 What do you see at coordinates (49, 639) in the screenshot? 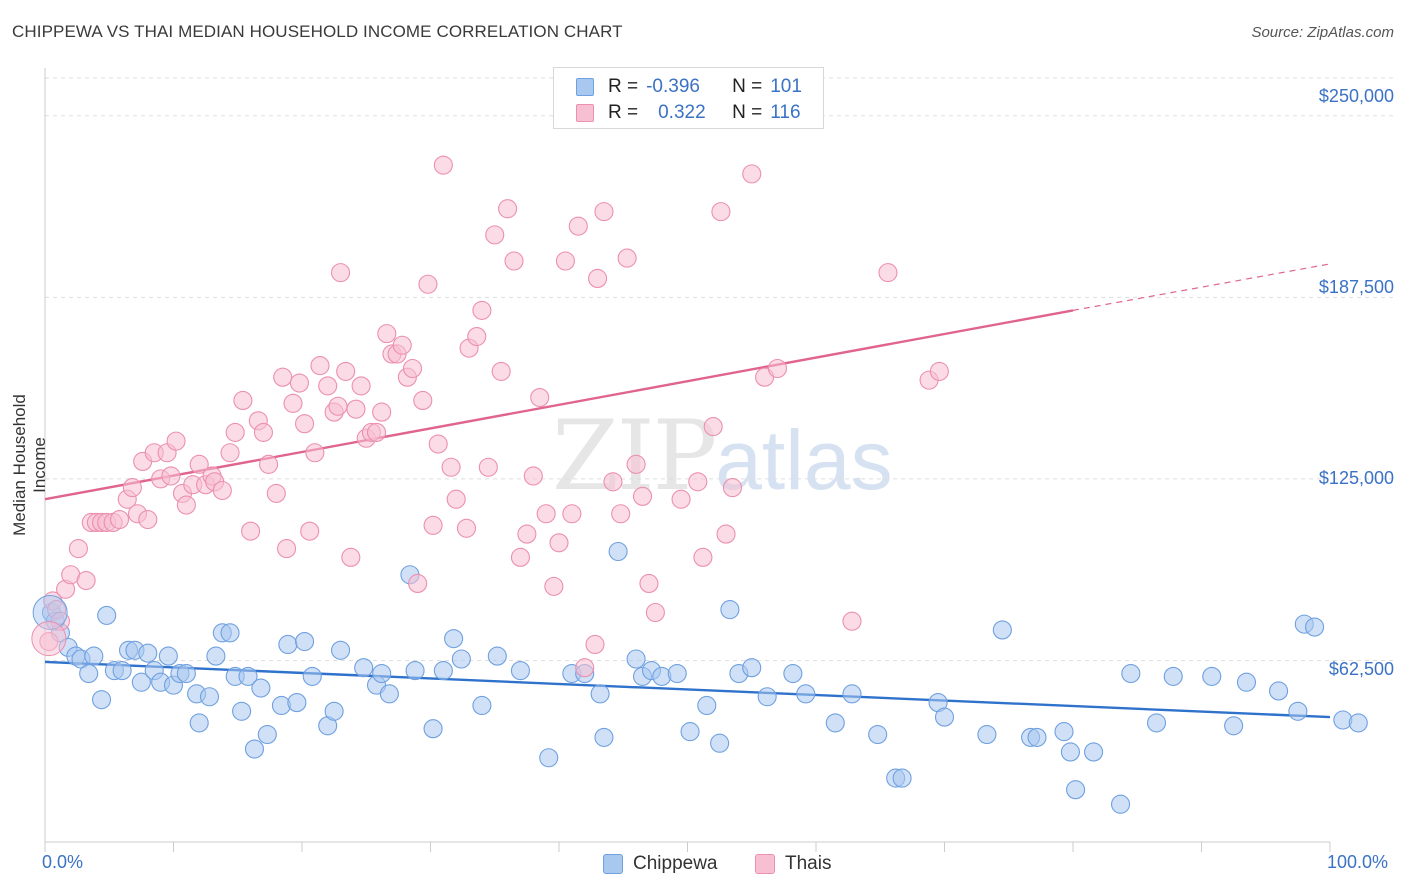
I see `point-thais-cluster` at bounding box center [49, 639].